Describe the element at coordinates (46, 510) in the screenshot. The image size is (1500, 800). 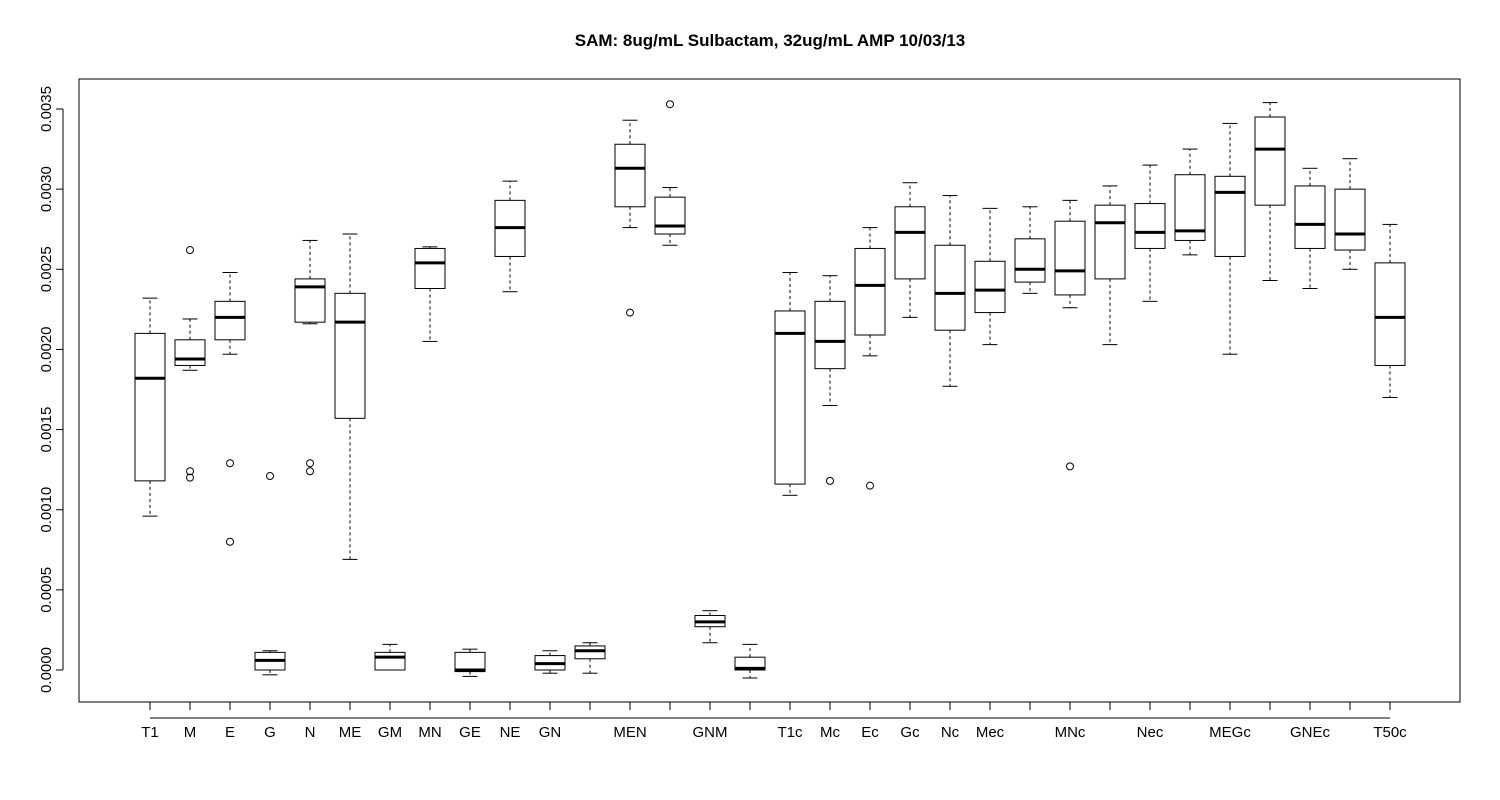
I see `y-tick-label: 0.0010` at that location.